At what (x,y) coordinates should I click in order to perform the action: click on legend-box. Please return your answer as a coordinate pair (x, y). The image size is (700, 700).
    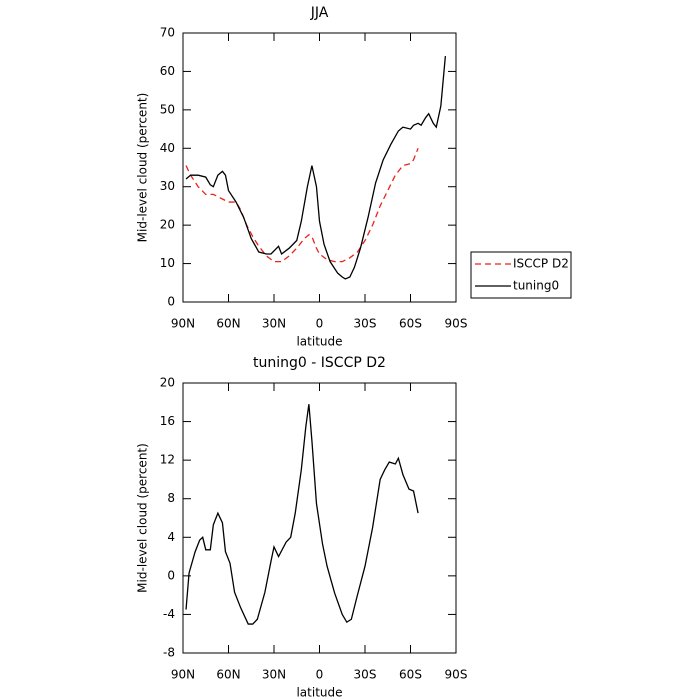
    Looking at the image, I should click on (521, 275).